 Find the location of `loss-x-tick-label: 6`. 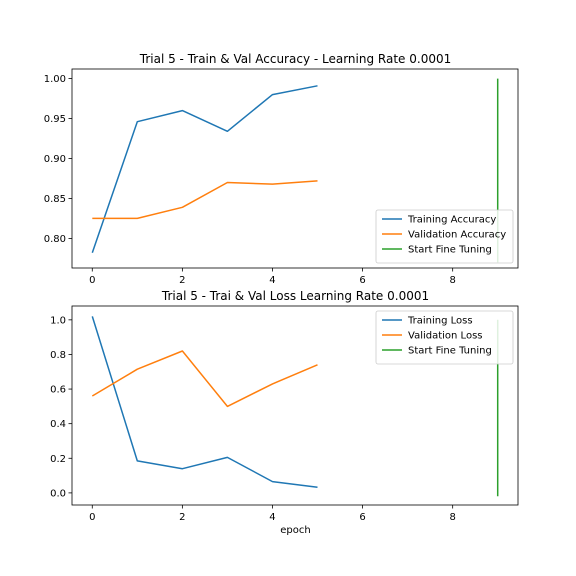

loss-x-tick-label: 6 is located at coordinates (362, 517).